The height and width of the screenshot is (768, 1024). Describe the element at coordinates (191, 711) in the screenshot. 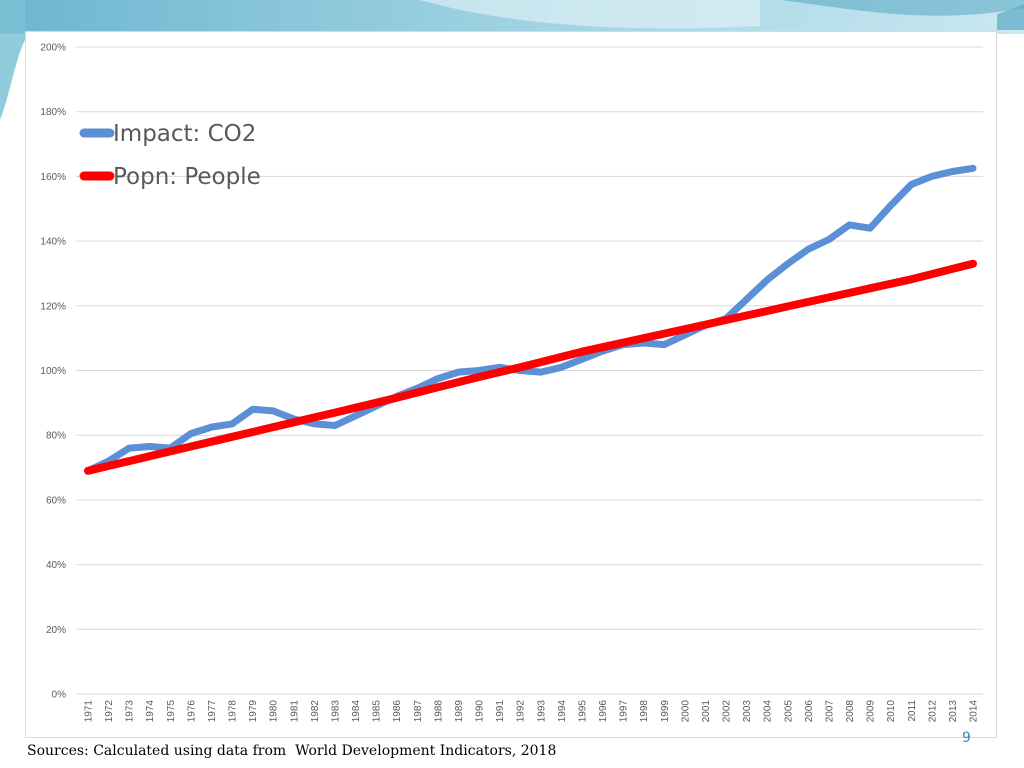

I see `x-tick-label: 1976` at that location.